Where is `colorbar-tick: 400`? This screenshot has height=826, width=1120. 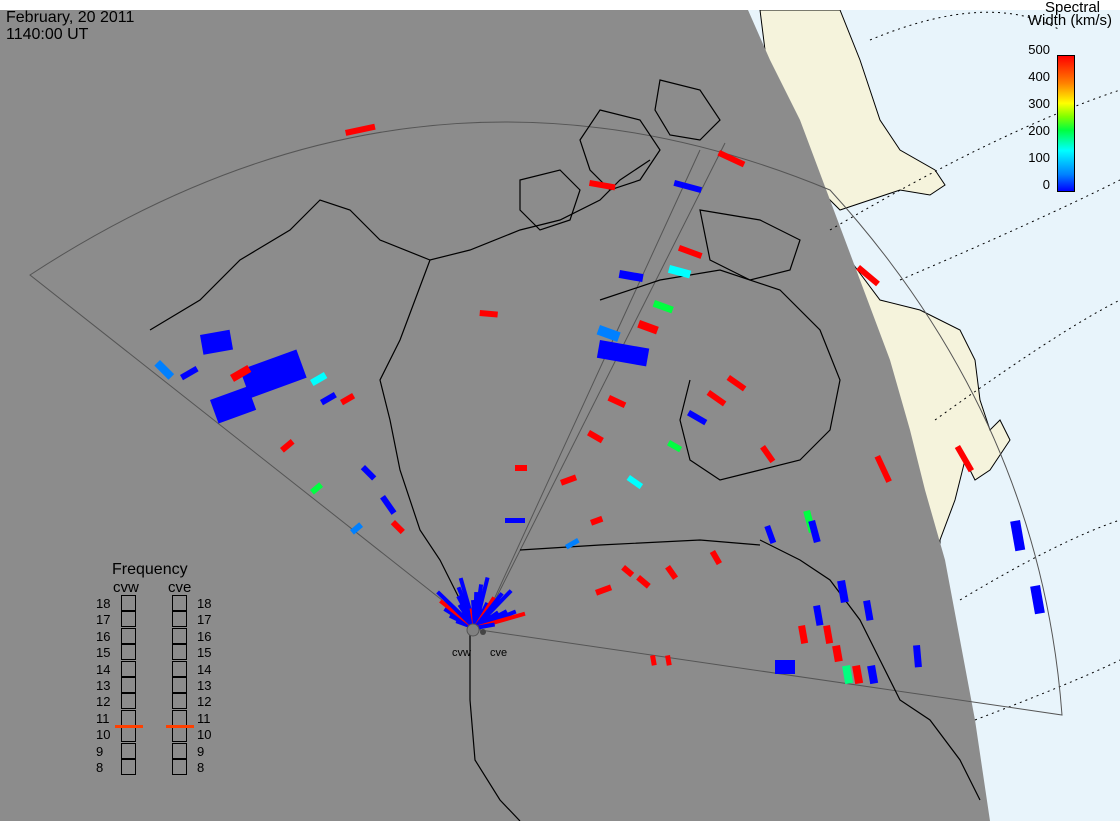
colorbar-tick: 400 is located at coordinates (1039, 76).